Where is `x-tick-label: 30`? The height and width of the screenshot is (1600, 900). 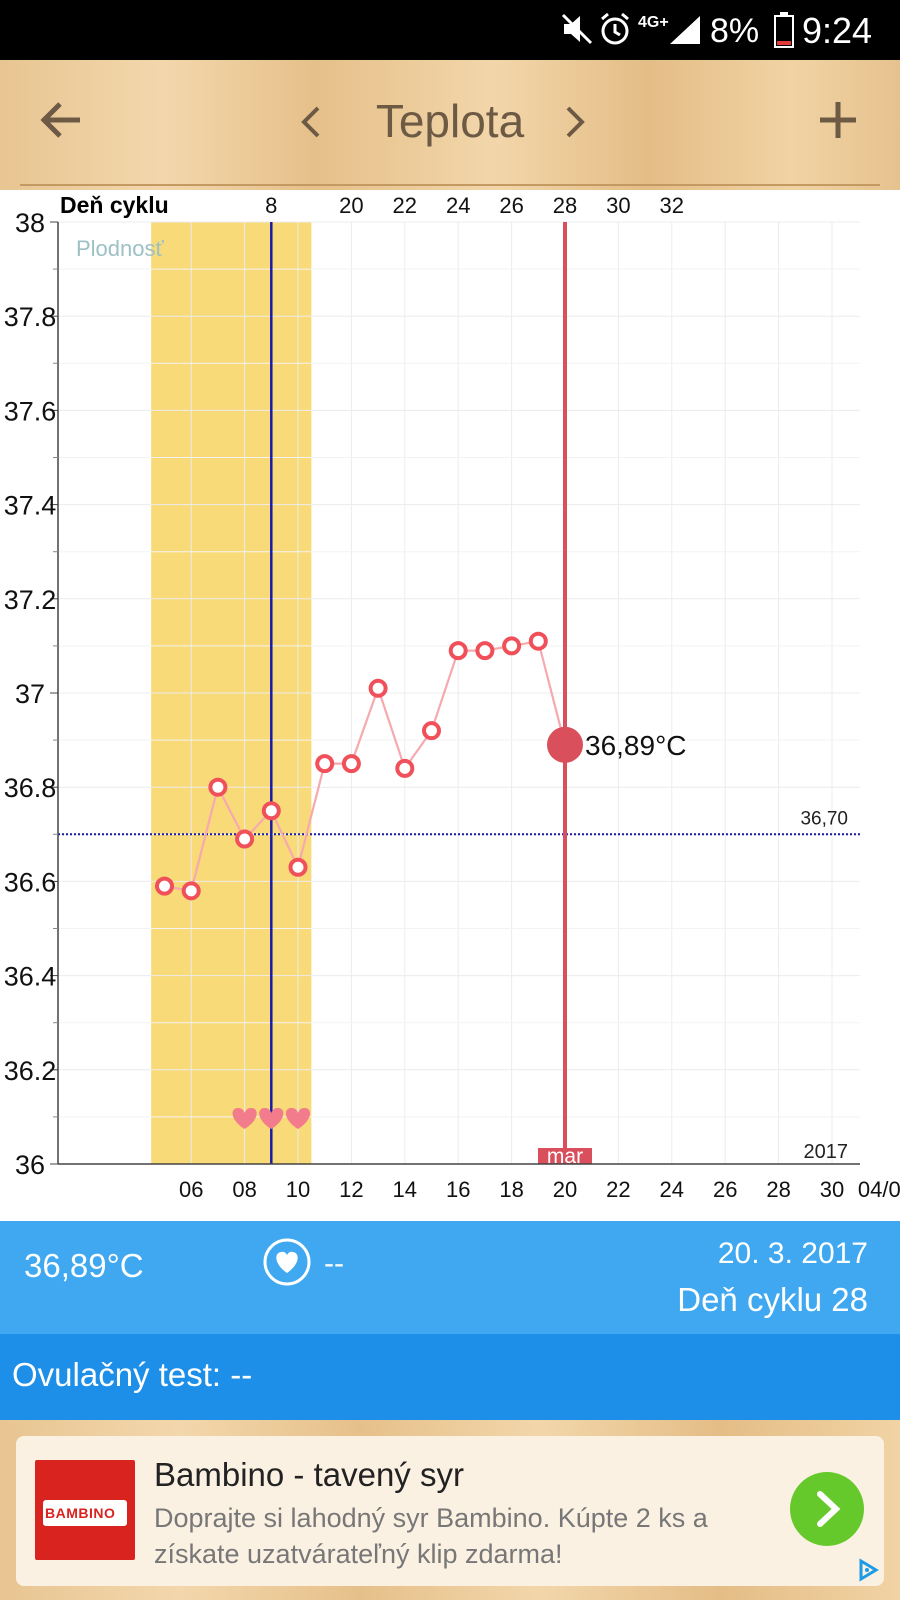 x-tick-label: 30 is located at coordinates (832, 1189).